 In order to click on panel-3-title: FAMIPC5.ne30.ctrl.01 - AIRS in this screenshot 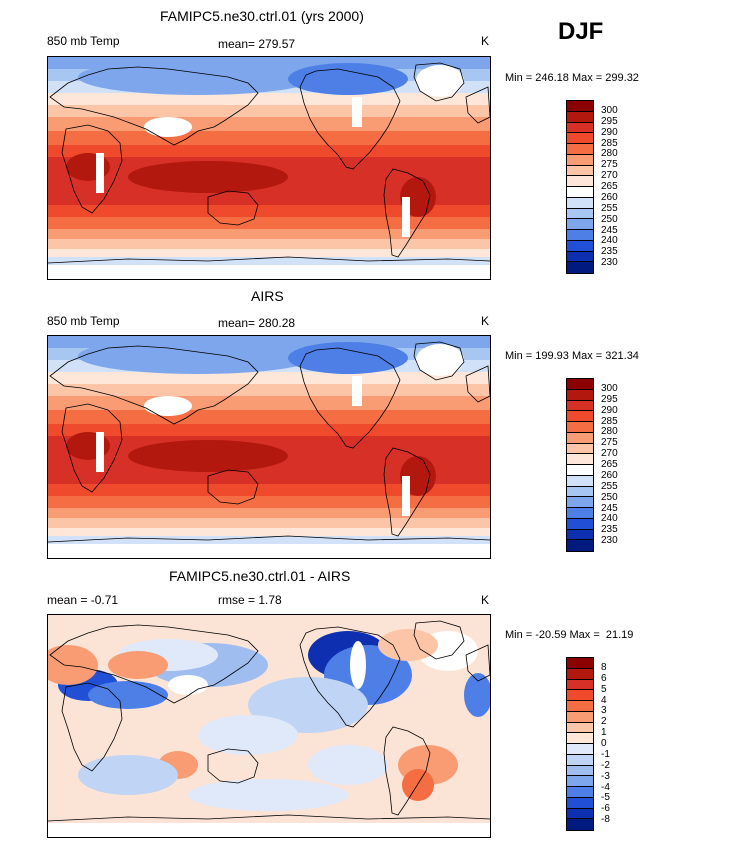, I will do `click(260, 576)`.